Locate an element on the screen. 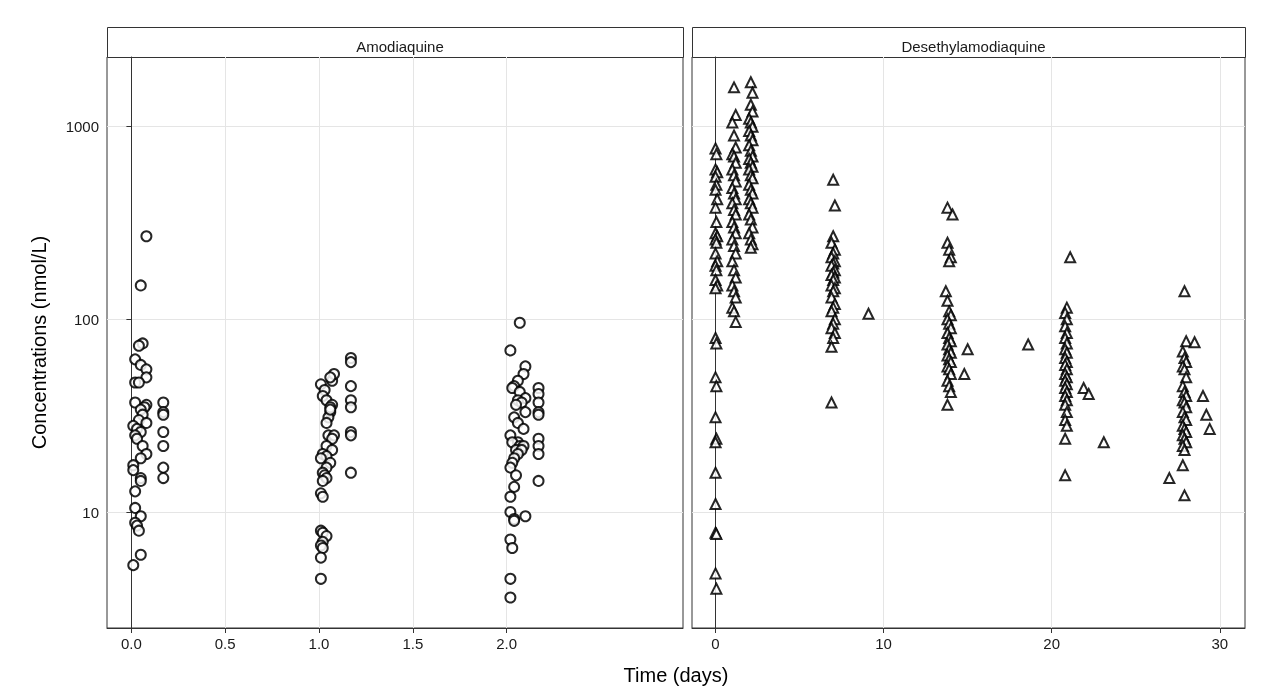 The image size is (1263, 693). y-tick-label: 100 is located at coordinates (86, 319).